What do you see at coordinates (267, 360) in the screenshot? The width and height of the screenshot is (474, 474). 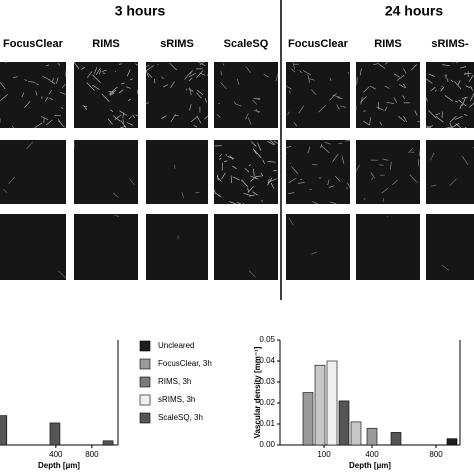 I see `y-tick-label: 0.04` at bounding box center [267, 360].